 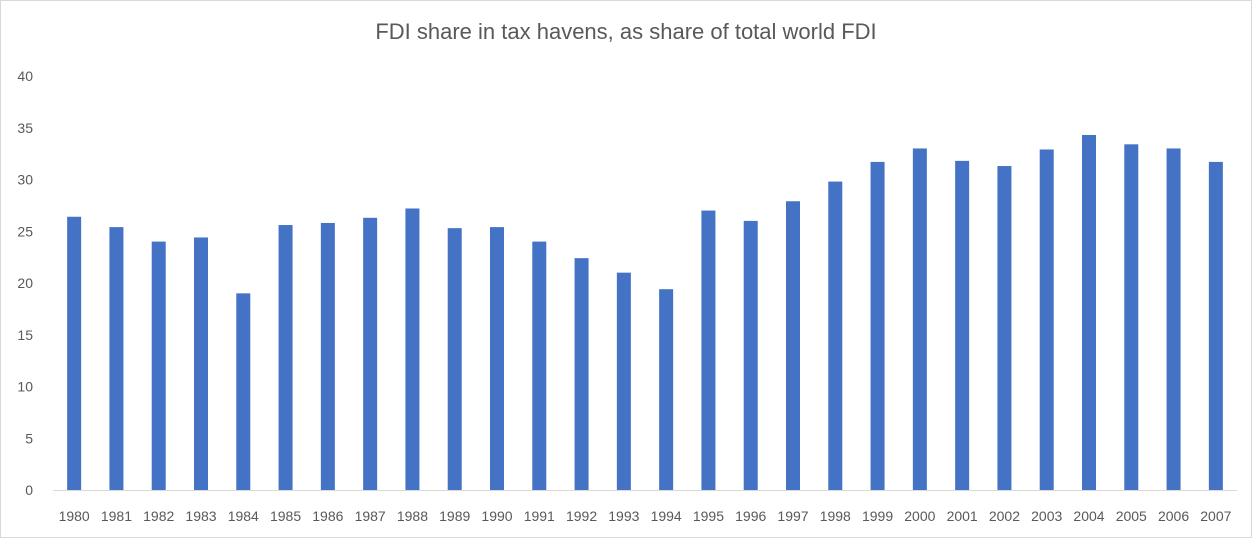 What do you see at coordinates (835, 335) in the screenshot?
I see `bar-1998` at bounding box center [835, 335].